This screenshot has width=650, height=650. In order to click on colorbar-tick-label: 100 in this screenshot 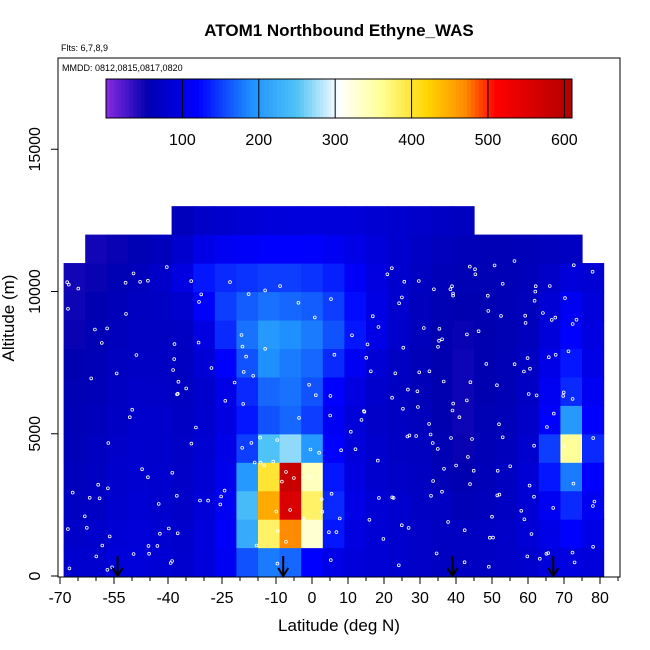, I will do `click(182, 140)`.